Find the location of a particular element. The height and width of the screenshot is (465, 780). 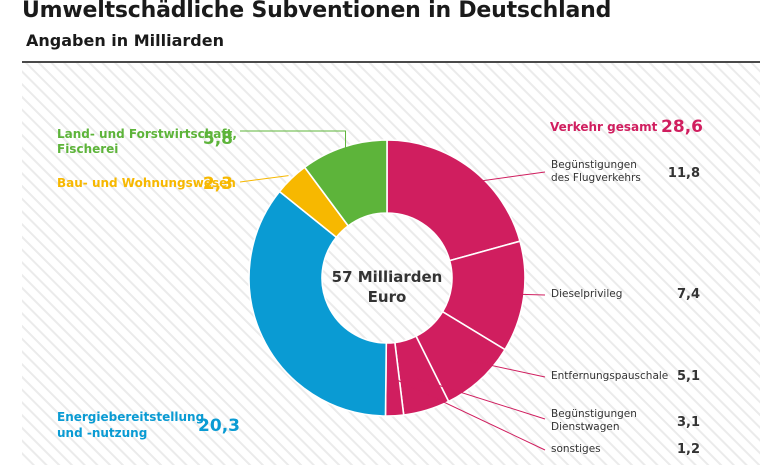

sub-label-sonstiges: sonstiges is located at coordinates (576, 449).